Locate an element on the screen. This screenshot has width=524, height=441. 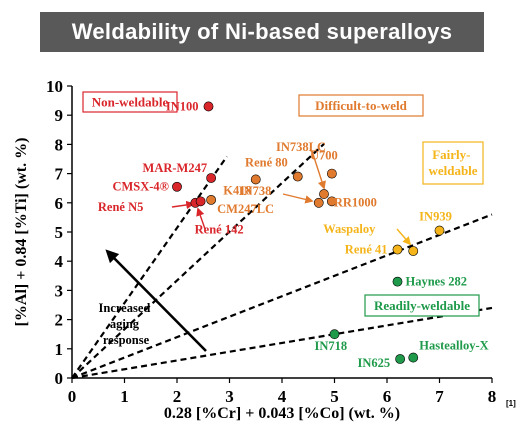
chart-title: Weldability of Ni-based superalloys is located at coordinates (262, 31).